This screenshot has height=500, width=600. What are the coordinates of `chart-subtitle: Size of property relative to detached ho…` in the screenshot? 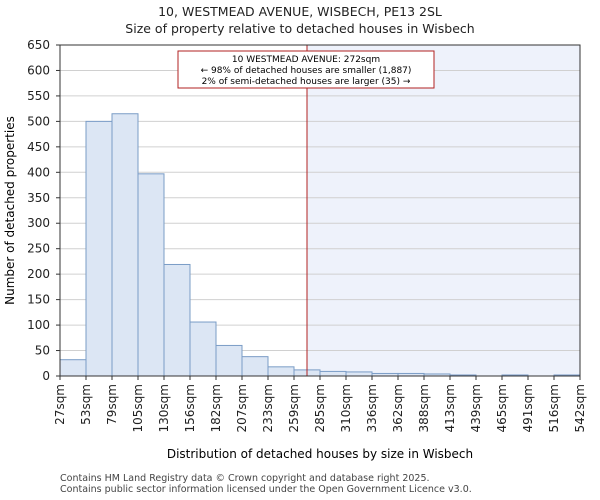 It's located at (300, 28).